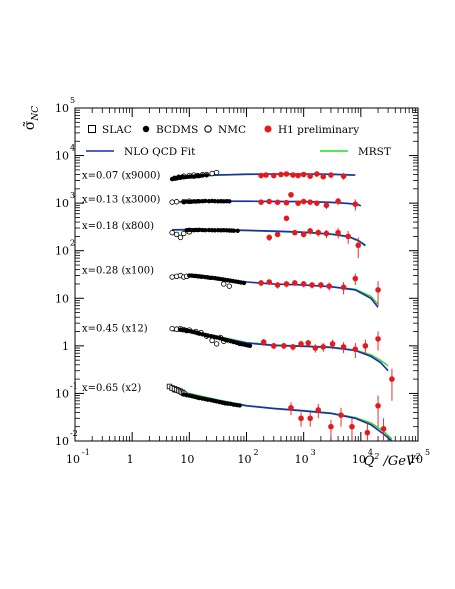 Image resolution: width=455 pixels, height=589 pixels. What do you see at coordinates (74, 433) in the screenshot?
I see `y-tick-exponent: -2` at bounding box center [74, 433].